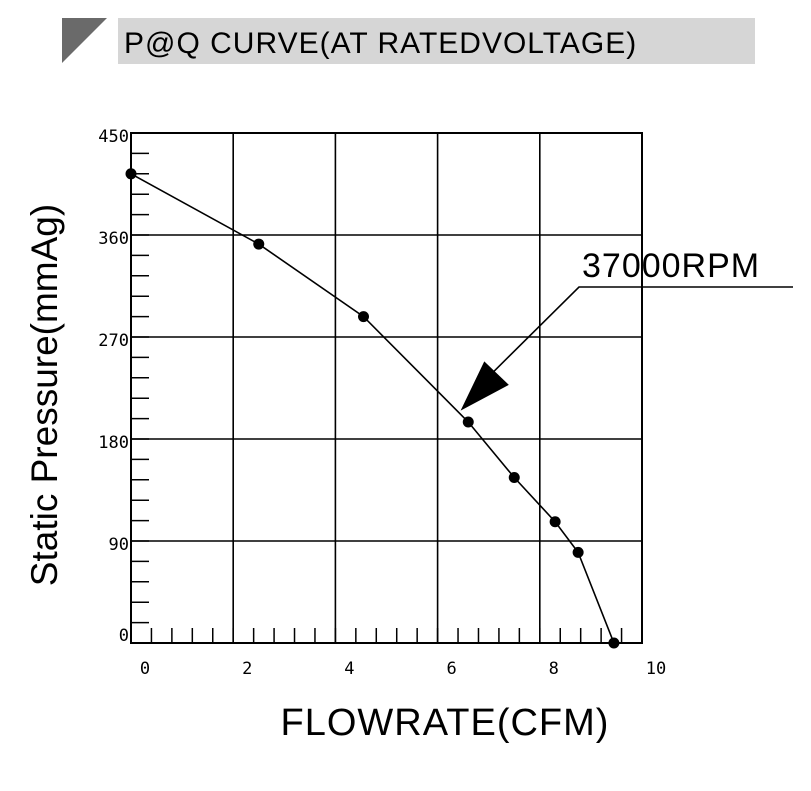  Describe the element at coordinates (113, 386) in the screenshot. I see `y-tick-labels: 0 90 180 270 360 450` at that location.